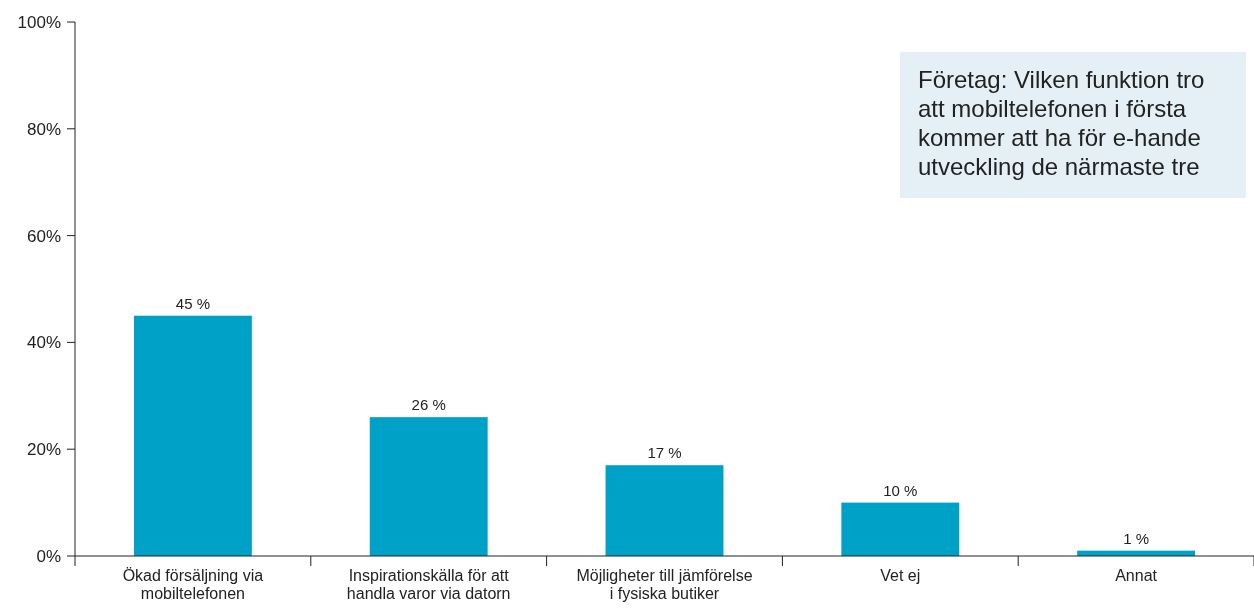 The height and width of the screenshot is (611, 1254). What do you see at coordinates (664, 584) in the screenshot?
I see `x-tick-label: Möjligheter till jämförelse i fysiska butiker` at bounding box center [664, 584].